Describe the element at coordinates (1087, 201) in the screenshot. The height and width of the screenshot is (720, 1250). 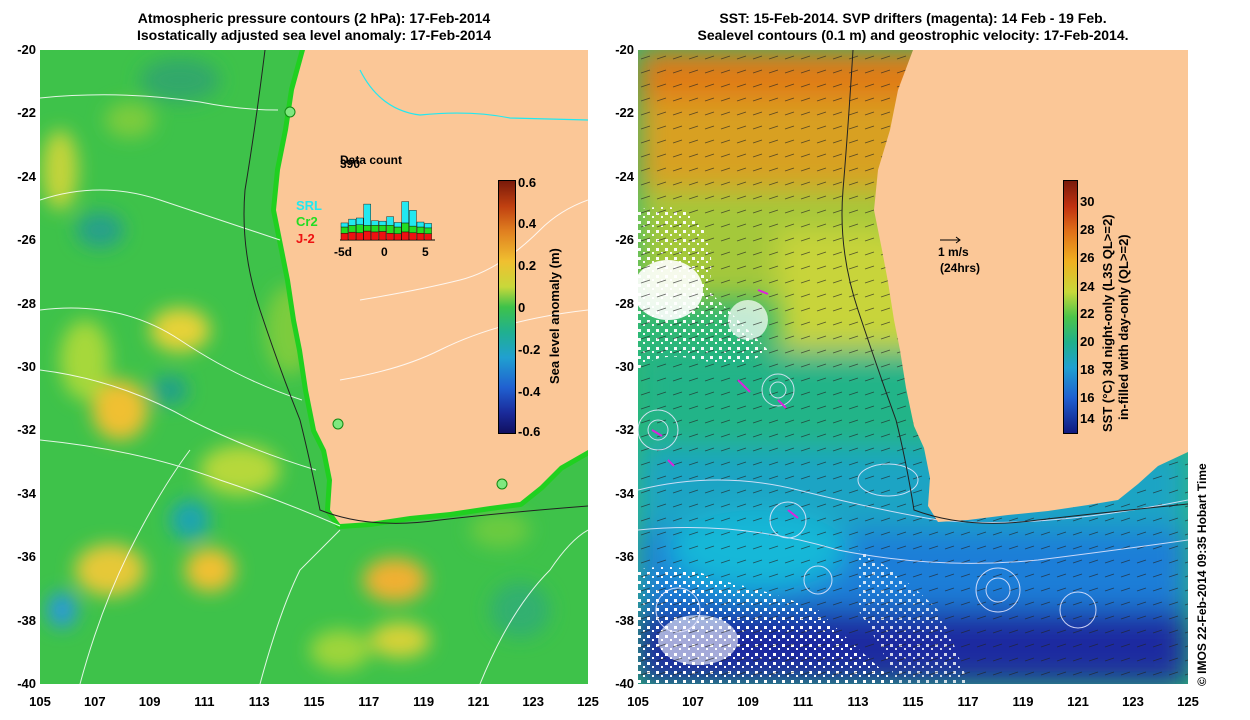
I see `sst-cb-tick-0: 30` at that location.